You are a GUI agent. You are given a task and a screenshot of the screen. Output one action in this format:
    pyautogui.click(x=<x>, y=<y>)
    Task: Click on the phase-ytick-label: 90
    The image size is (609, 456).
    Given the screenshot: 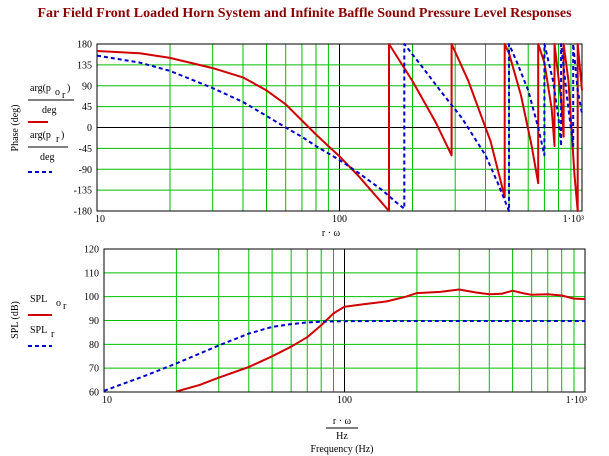 What is the action you would take?
    pyautogui.click(x=87, y=86)
    